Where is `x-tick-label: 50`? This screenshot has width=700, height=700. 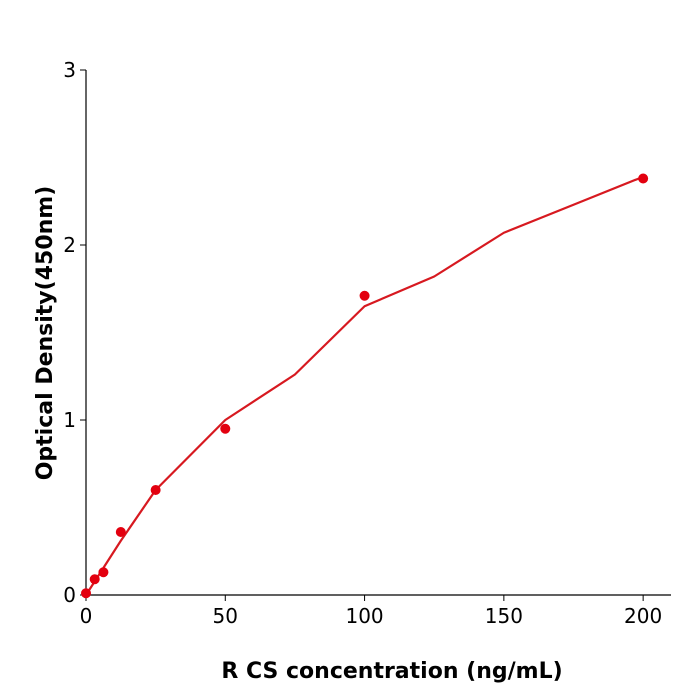
x-tick-label: 50 is located at coordinates (225, 616).